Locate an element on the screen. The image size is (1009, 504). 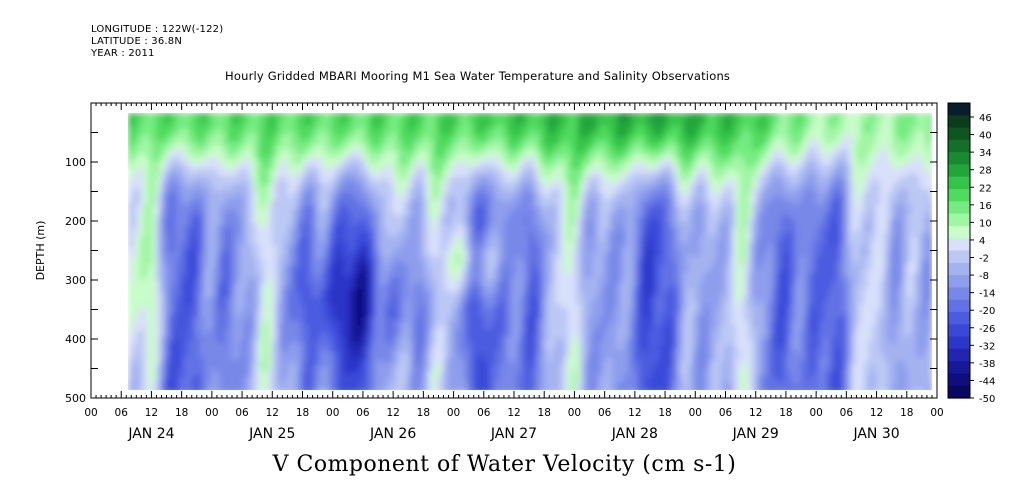
colorbar-label: -20 is located at coordinates (987, 311).